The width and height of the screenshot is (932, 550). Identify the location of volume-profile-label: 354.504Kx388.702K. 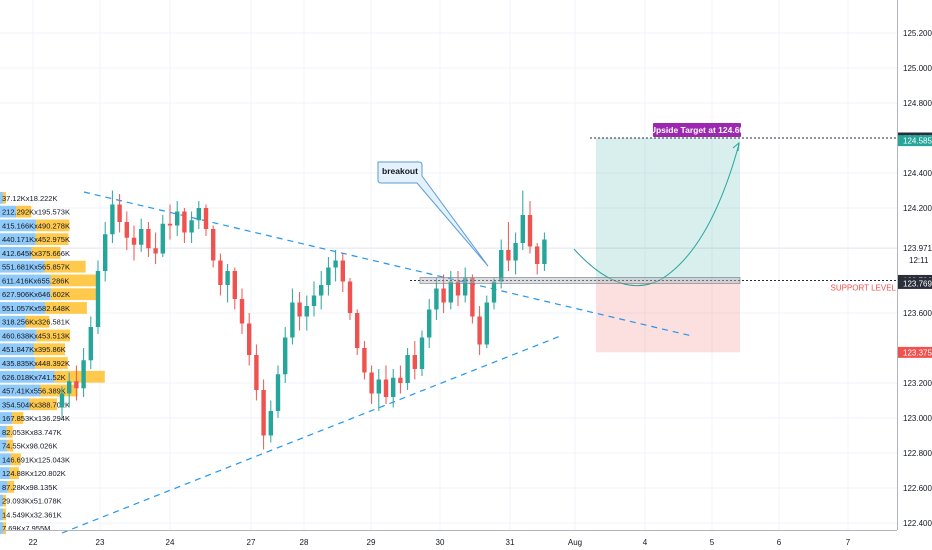
(36, 404).